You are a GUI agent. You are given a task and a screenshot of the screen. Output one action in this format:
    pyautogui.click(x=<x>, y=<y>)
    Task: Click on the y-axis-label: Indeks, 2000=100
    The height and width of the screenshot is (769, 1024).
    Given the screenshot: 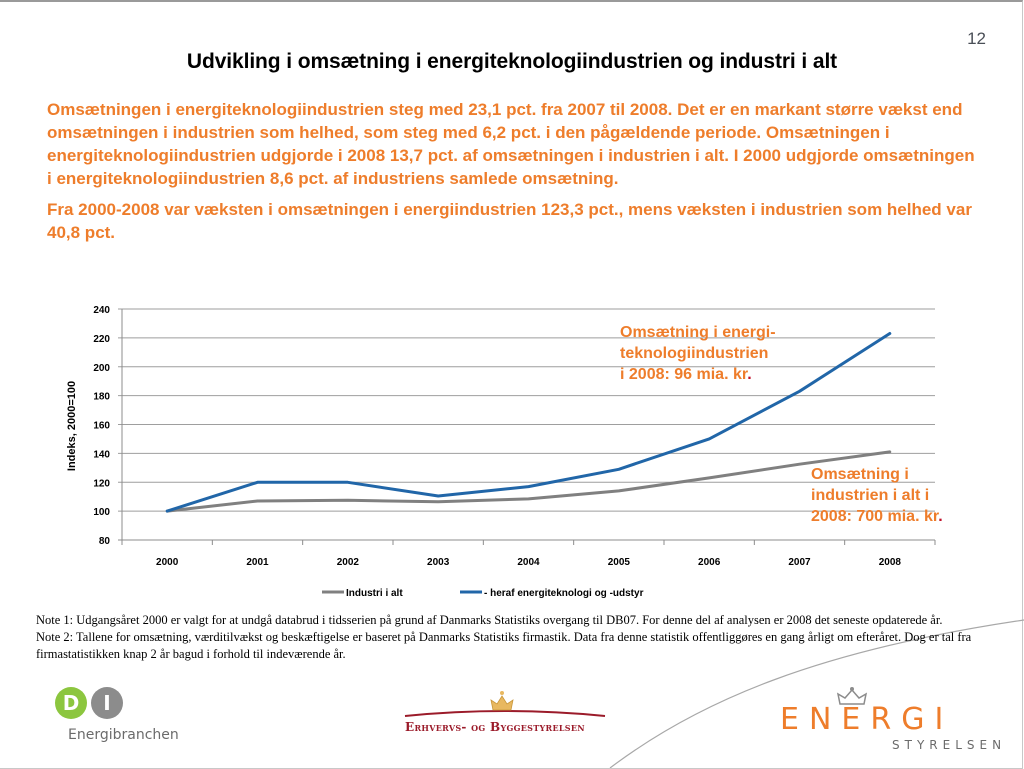 What is the action you would take?
    pyautogui.click(x=72, y=426)
    